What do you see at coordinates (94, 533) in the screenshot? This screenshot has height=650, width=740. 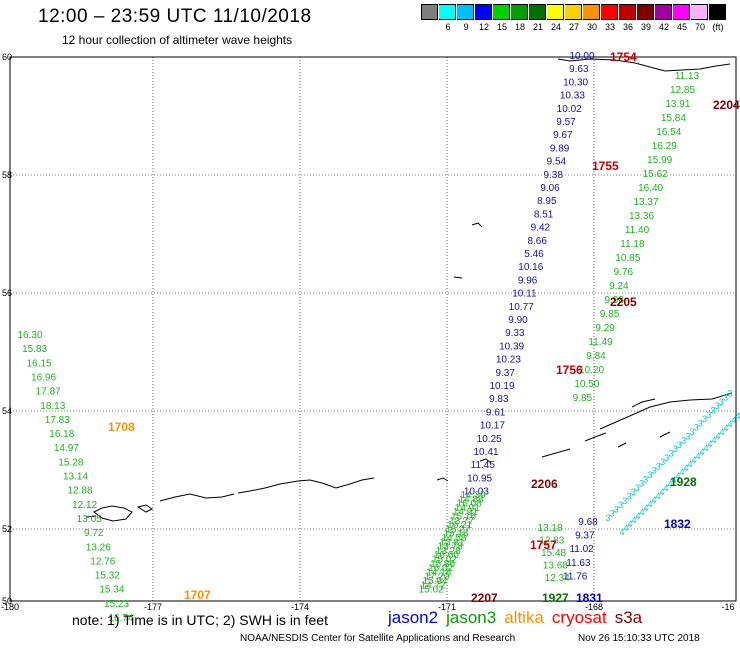 I see `swh-value: 9.72` at bounding box center [94, 533].